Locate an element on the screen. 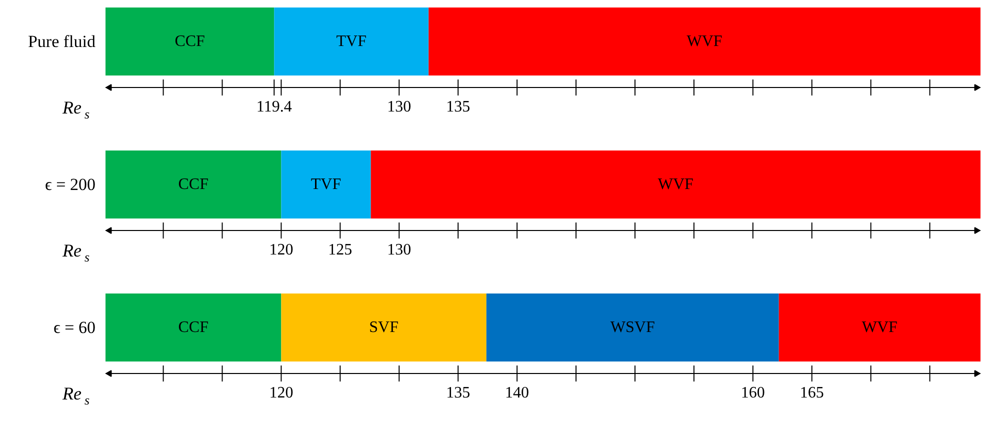 This screenshot has height=429, width=983. x-tick-label: 119.4 is located at coordinates (274, 107).